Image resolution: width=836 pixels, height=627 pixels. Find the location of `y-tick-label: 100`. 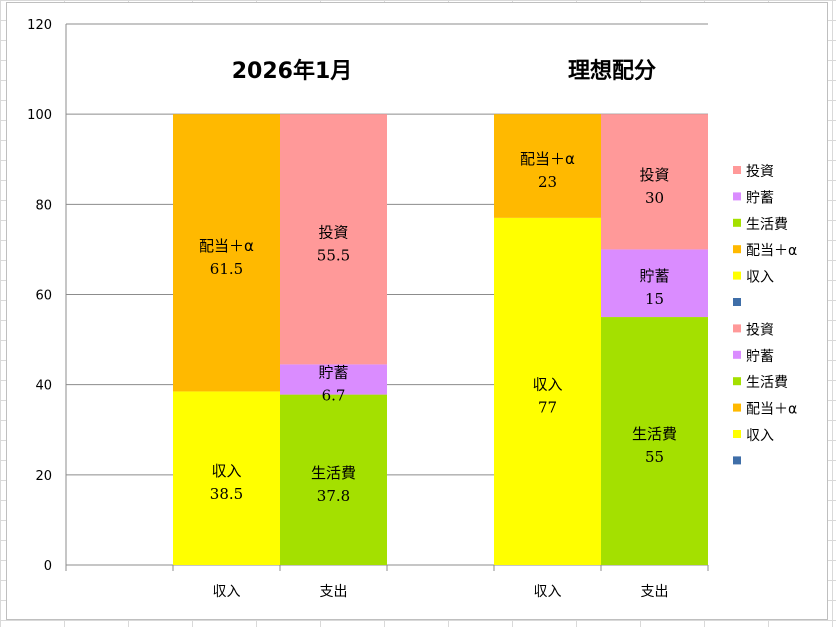

y-tick-label: 100 is located at coordinates (39, 115).